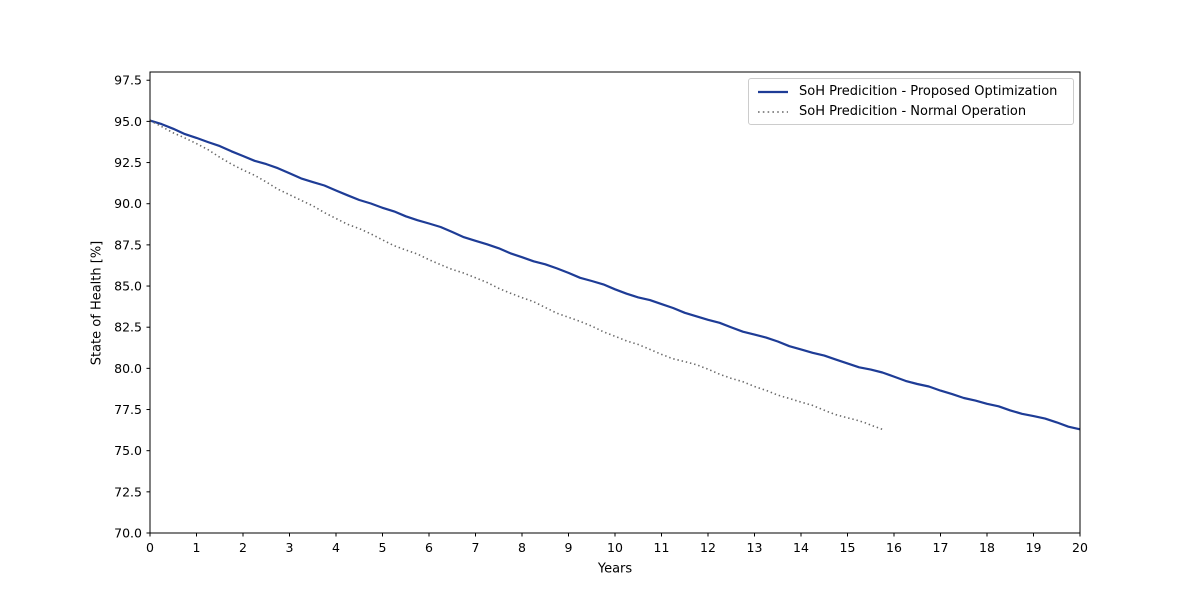 This screenshot has height=600, width=1200. I want to click on x-tick-label: 0, so click(150, 547).